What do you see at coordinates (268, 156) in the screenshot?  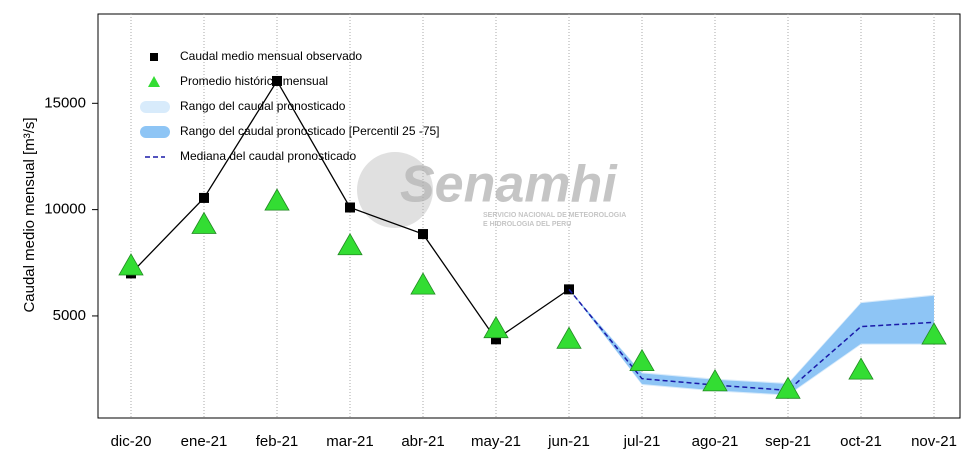 I see `legend-label: Mediana del caudal pronosticado` at bounding box center [268, 156].